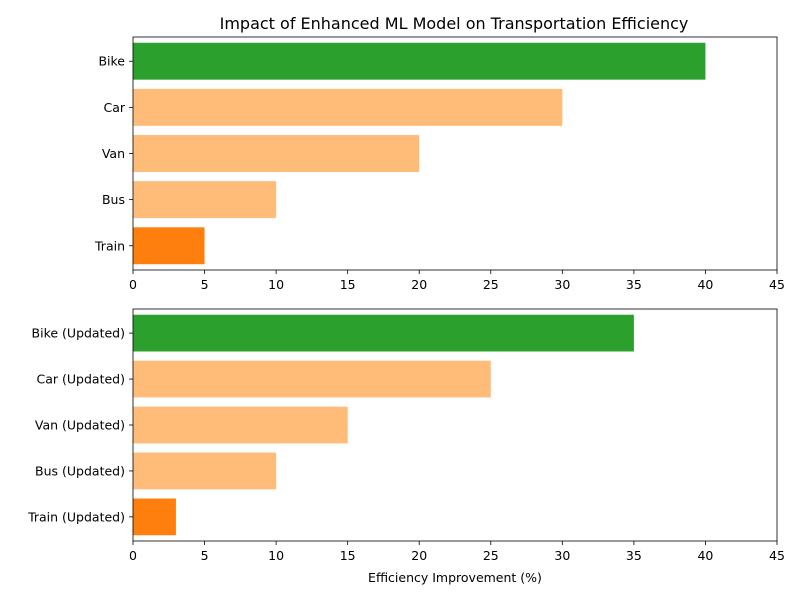 The height and width of the screenshot is (600, 800). Describe the element at coordinates (312, 379) in the screenshot. I see `bar-car-updated` at that location.